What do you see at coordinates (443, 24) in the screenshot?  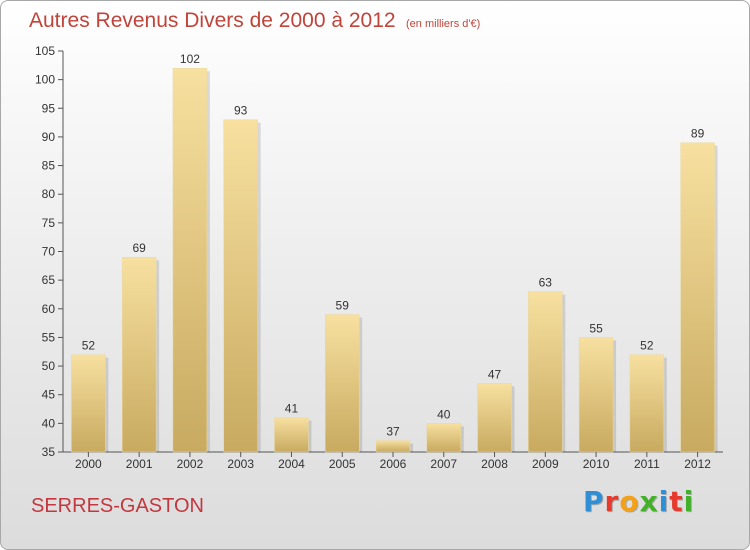 I see `chart-title-unit: (en milliers d'€)` at bounding box center [443, 24].